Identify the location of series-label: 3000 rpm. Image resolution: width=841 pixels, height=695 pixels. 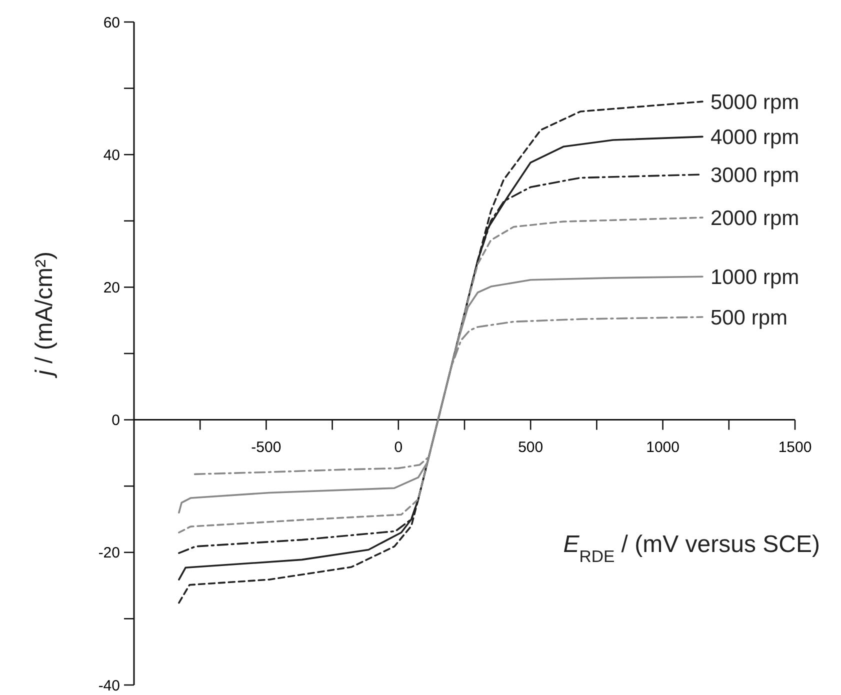
(755, 175).